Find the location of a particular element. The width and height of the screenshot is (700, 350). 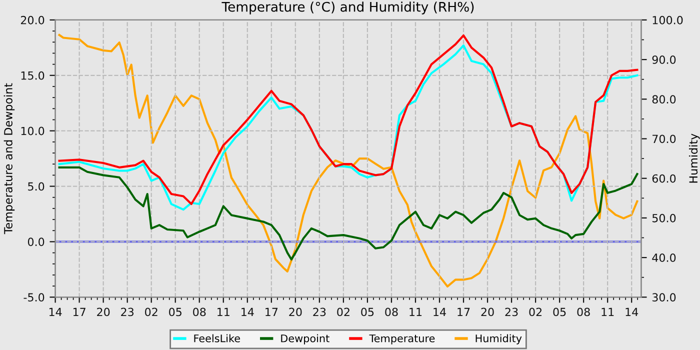

y-tick-label: 10.0 is located at coordinates (32, 131).